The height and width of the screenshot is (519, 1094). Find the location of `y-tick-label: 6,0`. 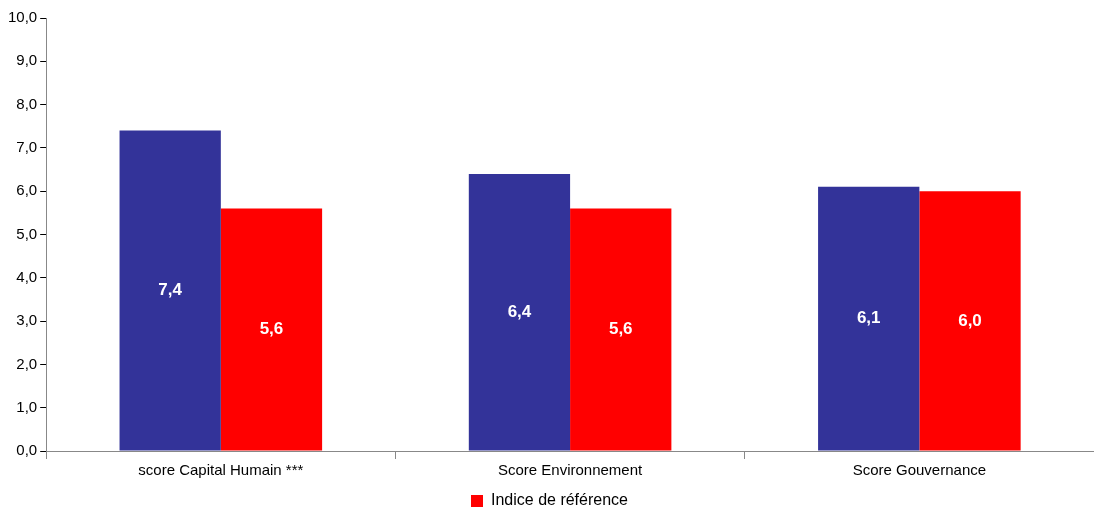

y-tick-label: 6,0 is located at coordinates (27, 190).